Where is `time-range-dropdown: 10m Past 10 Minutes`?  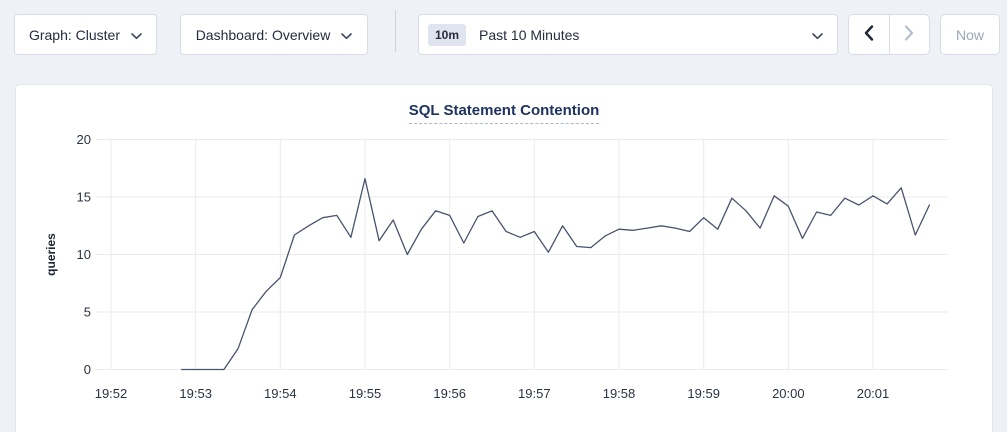 time-range-dropdown: 10m Past 10 Minutes is located at coordinates (628, 34).